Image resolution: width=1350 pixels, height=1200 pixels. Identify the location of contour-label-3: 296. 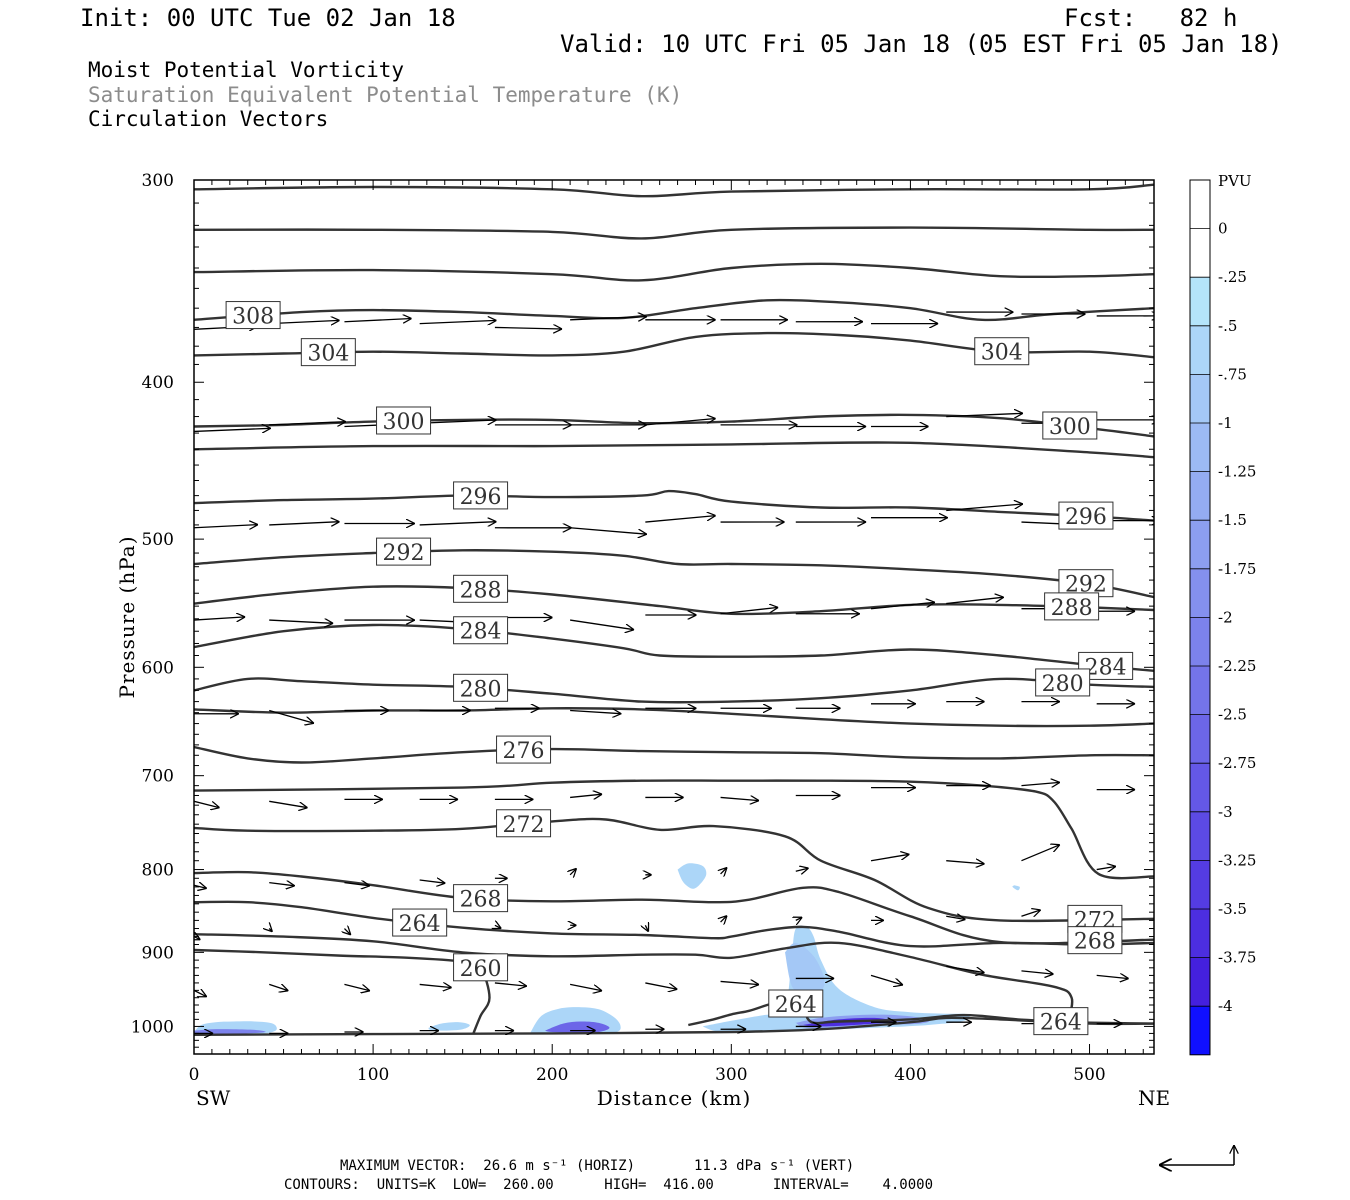
(481, 497).